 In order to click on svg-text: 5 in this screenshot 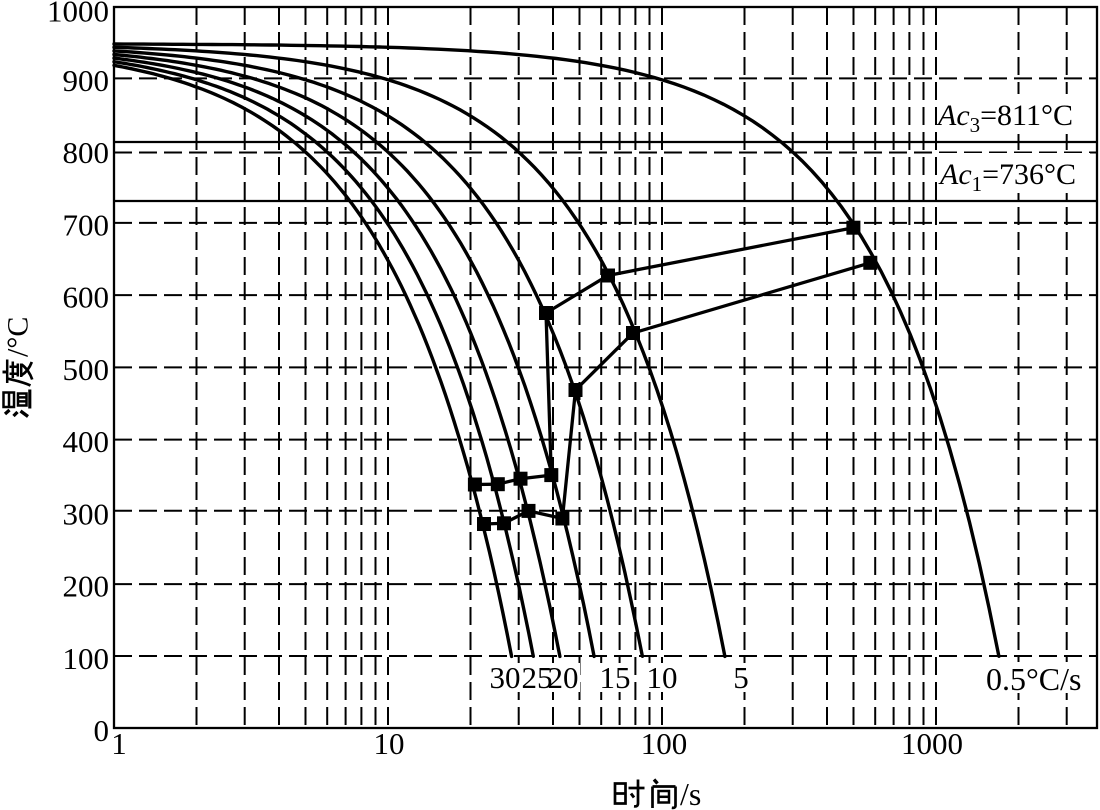, I will do `click(741, 677)`.